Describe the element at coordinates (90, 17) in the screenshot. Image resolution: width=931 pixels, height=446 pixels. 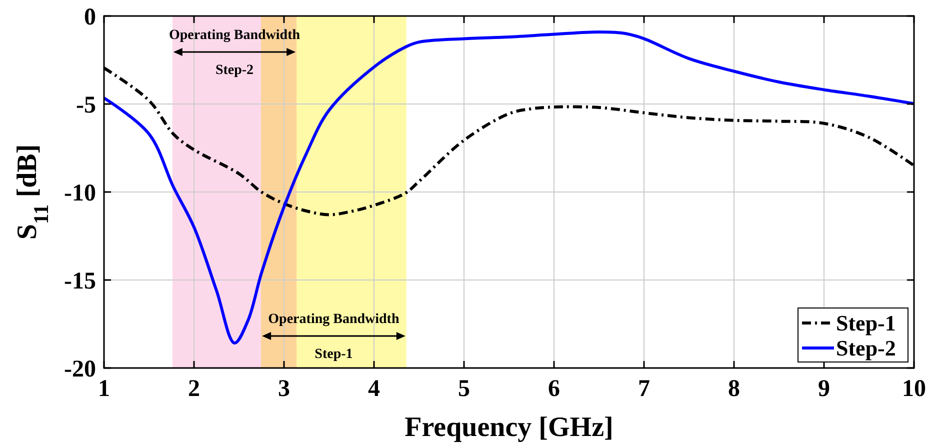
I see `y-tick-label: 0` at that location.